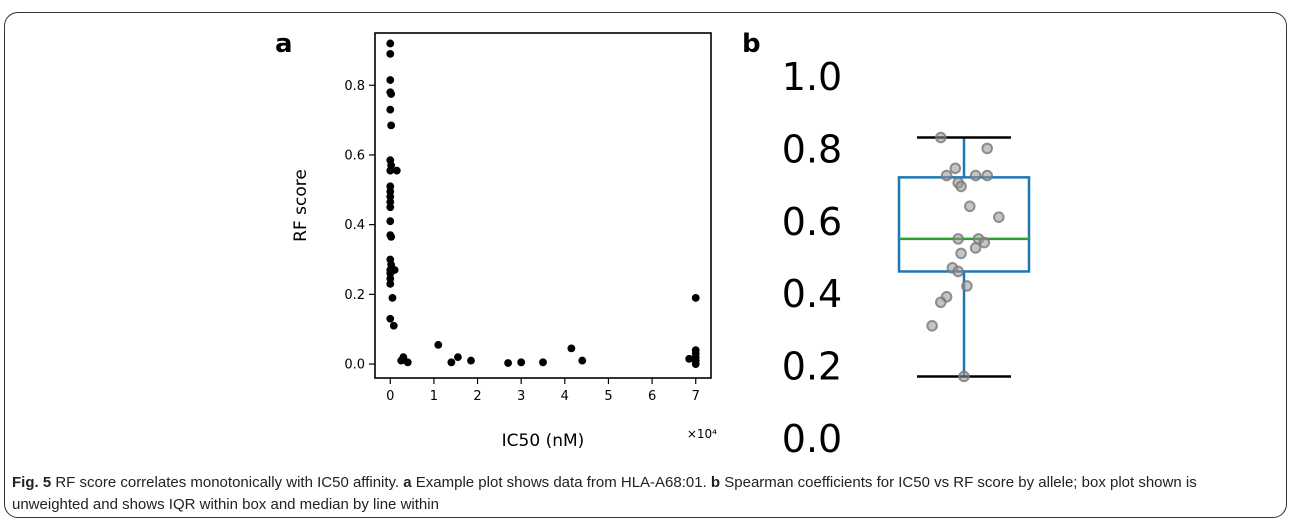 This screenshot has height=522, width=1293. I want to click on caption-a-text: Example plot shows data from HLA-A68:01., so click(561, 482).